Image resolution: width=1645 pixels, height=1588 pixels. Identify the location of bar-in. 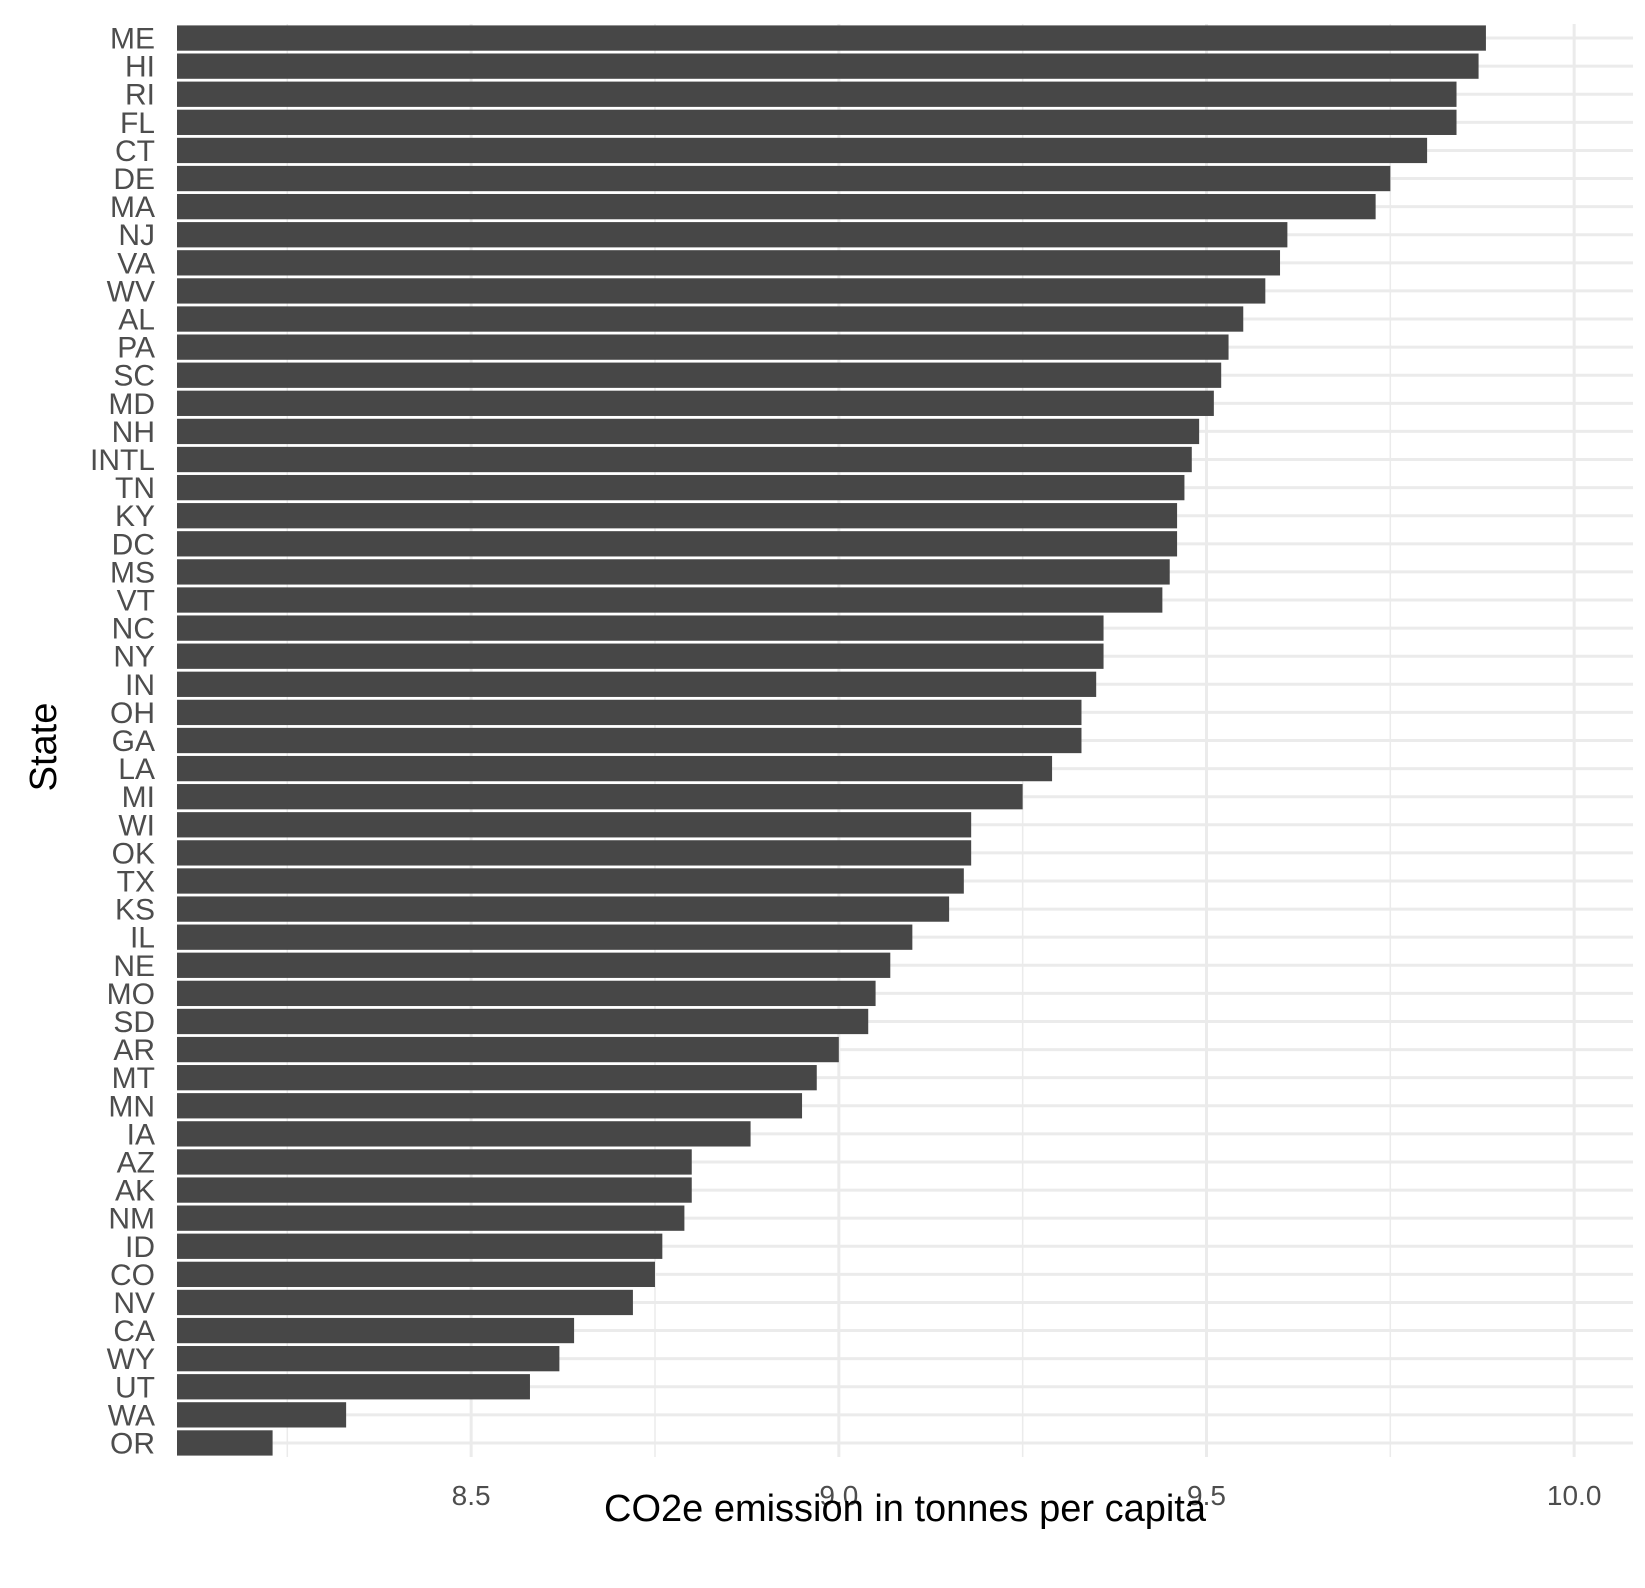
(637, 684).